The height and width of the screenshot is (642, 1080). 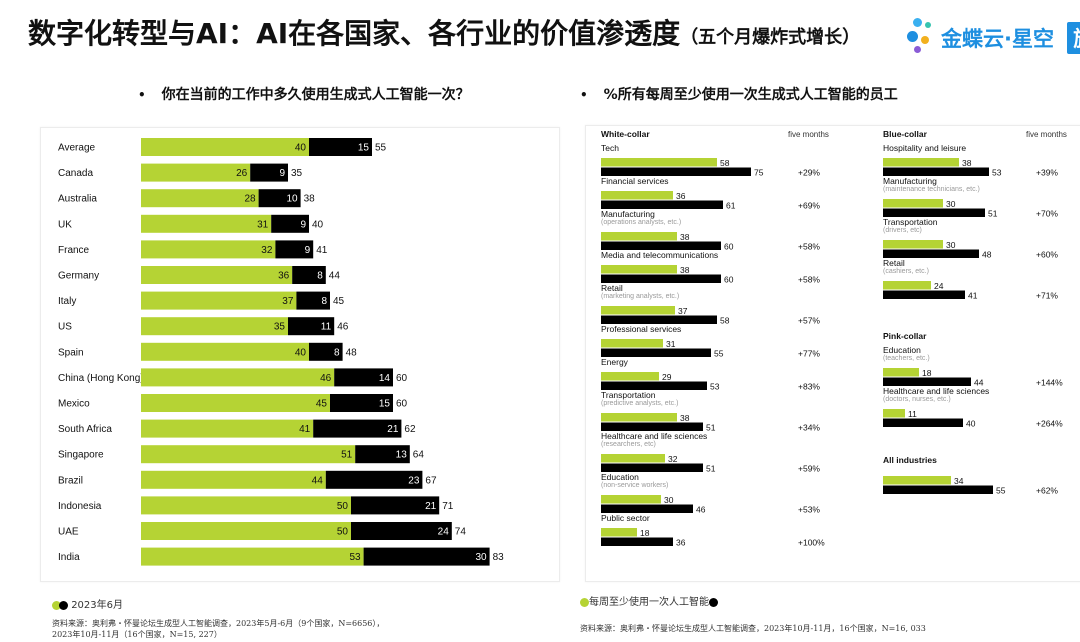 What do you see at coordinates (1047, 214) in the screenshot?
I see `growth-label: +70%` at bounding box center [1047, 214].